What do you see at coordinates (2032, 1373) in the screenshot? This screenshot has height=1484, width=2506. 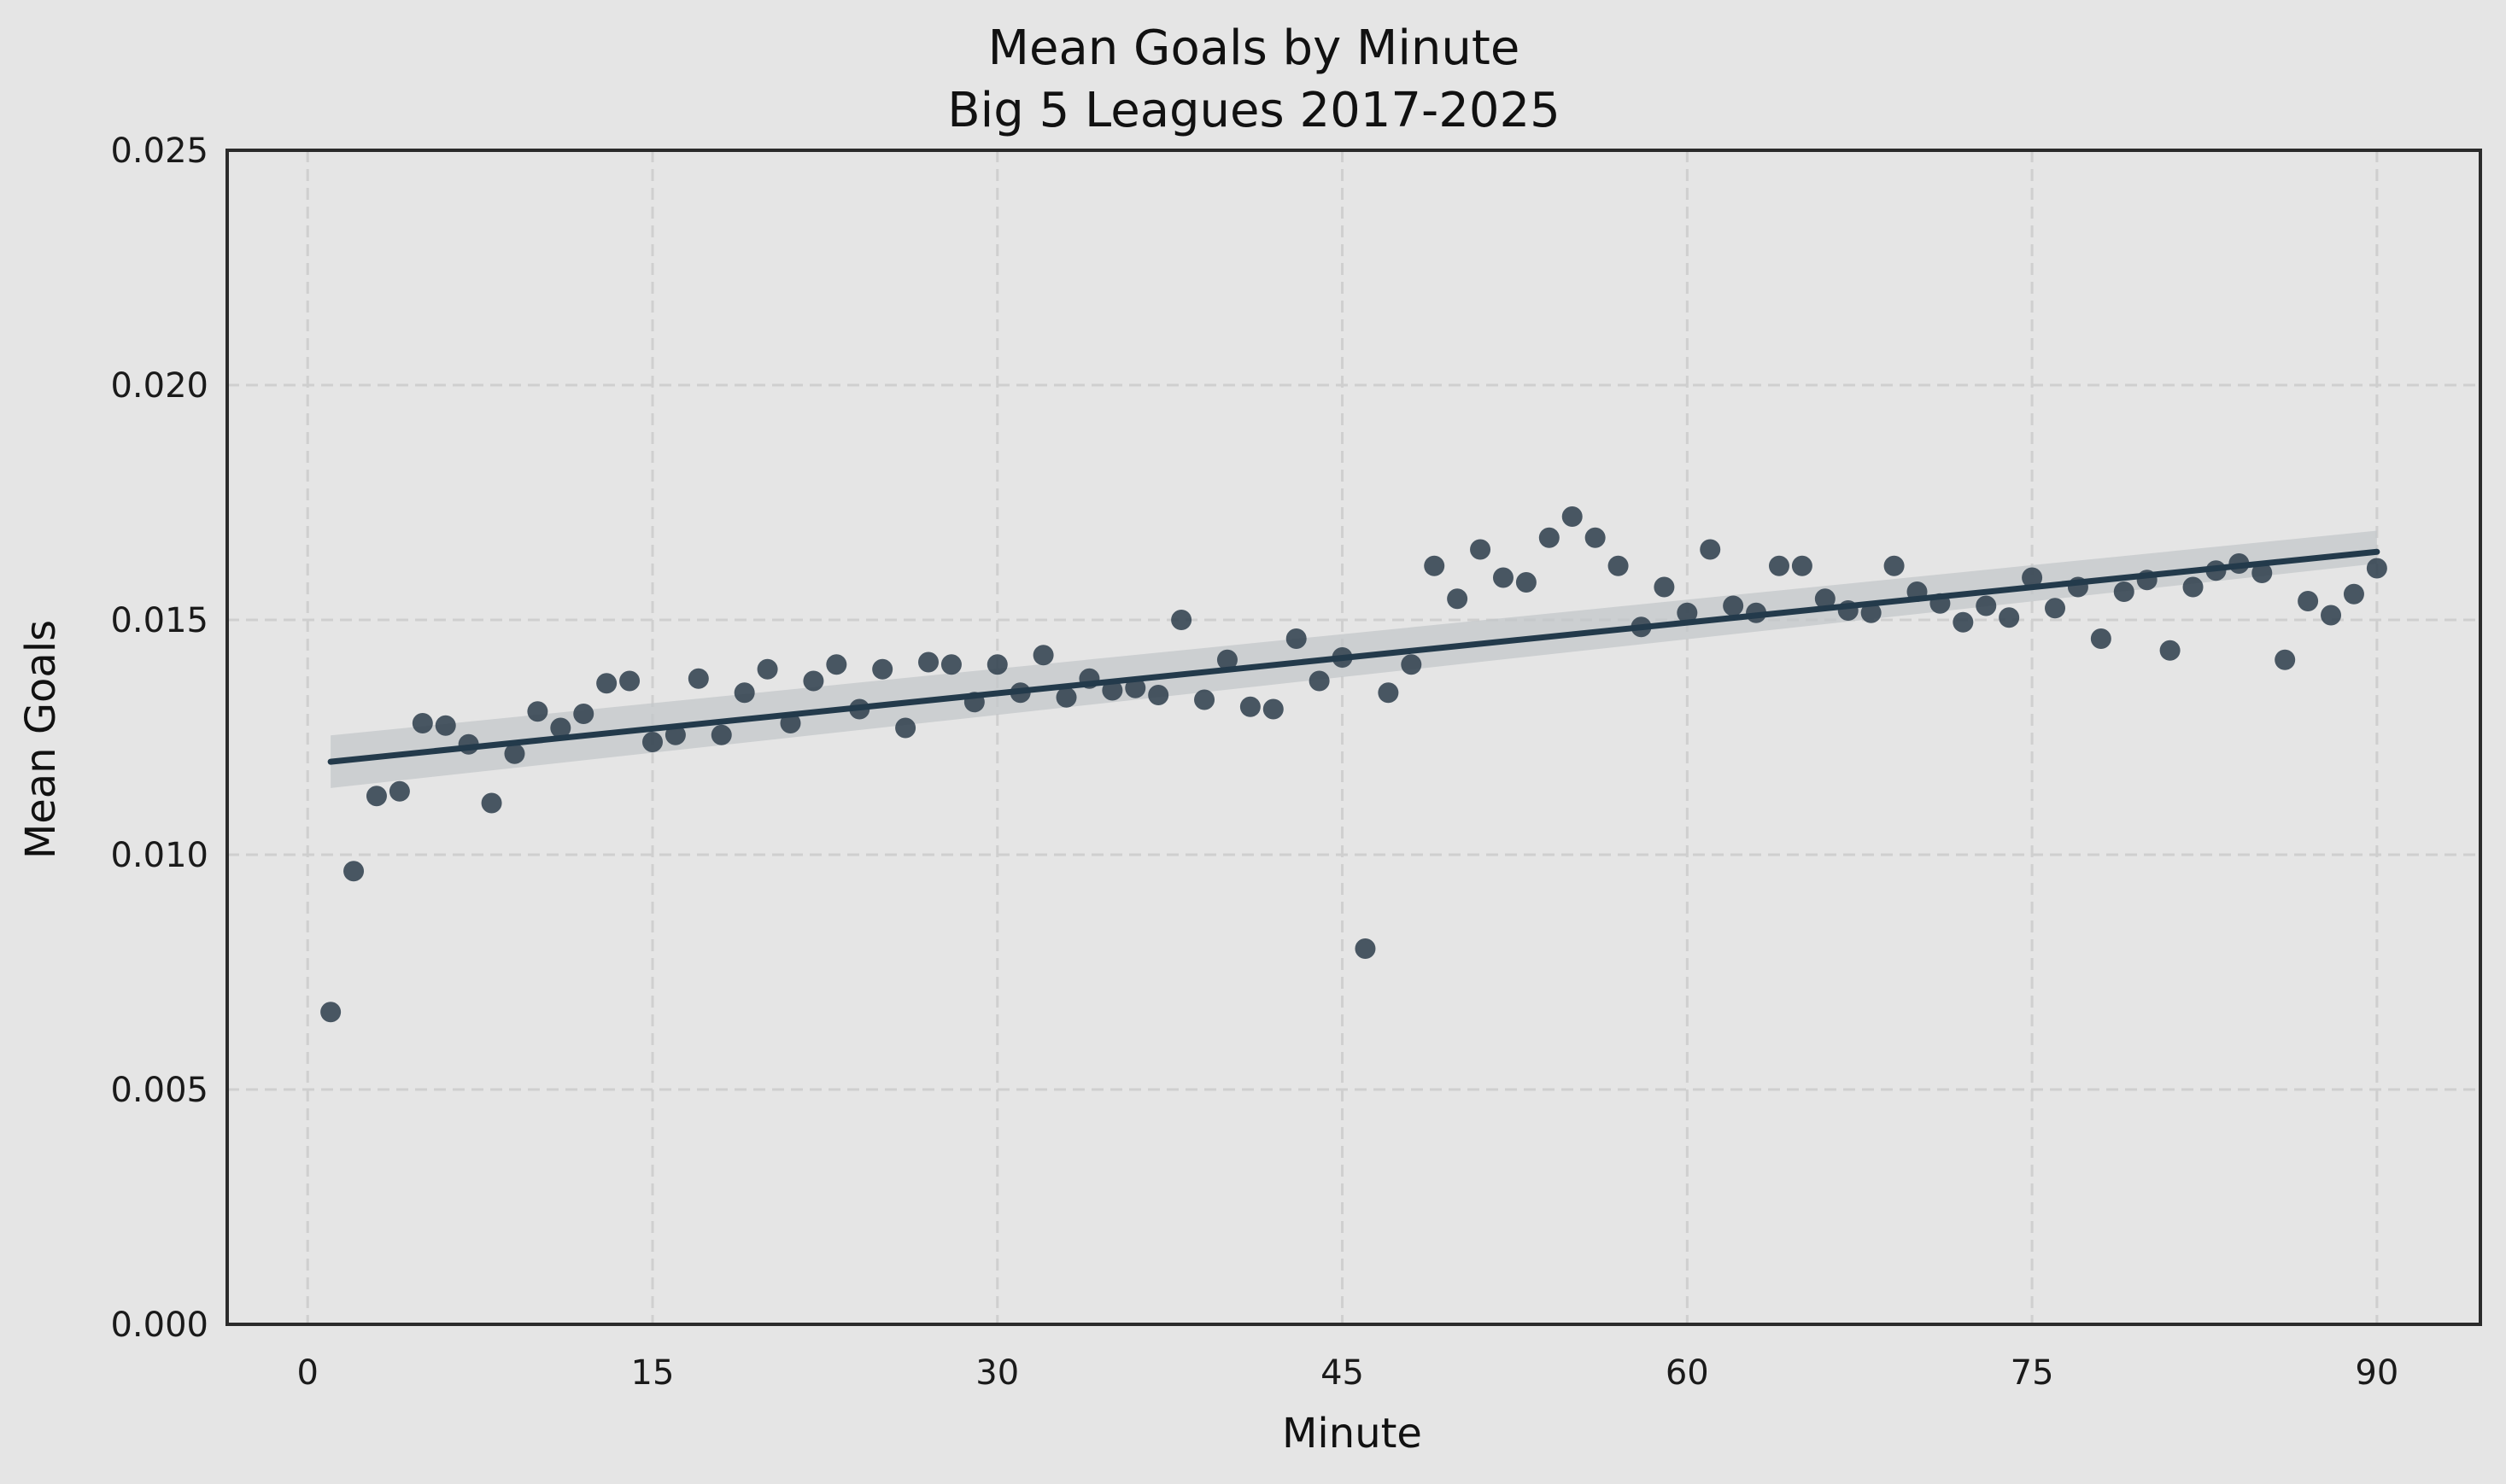 I see `x-tick-label: 75` at bounding box center [2032, 1373].